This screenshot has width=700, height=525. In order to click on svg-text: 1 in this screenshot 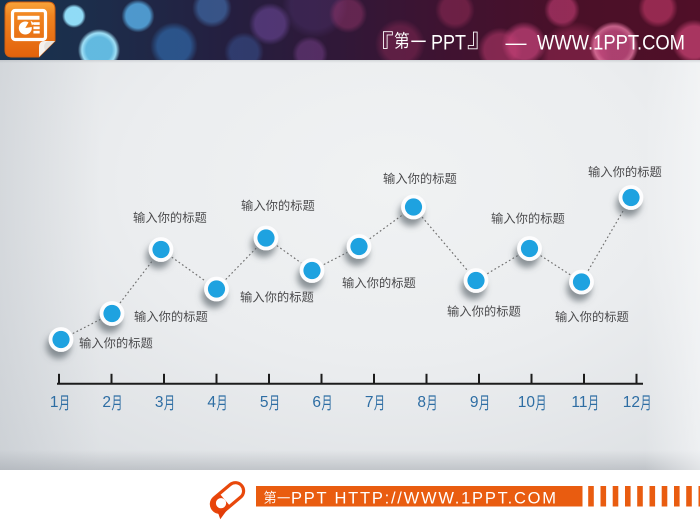, I will do `click(54, 402)`.